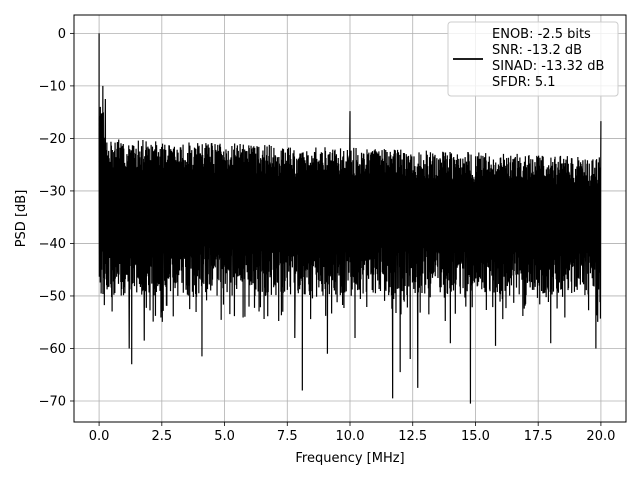 This screenshot has height=480, width=640. Describe the element at coordinates (52, 296) in the screenshot. I see `y-tick-label: −50` at that location.